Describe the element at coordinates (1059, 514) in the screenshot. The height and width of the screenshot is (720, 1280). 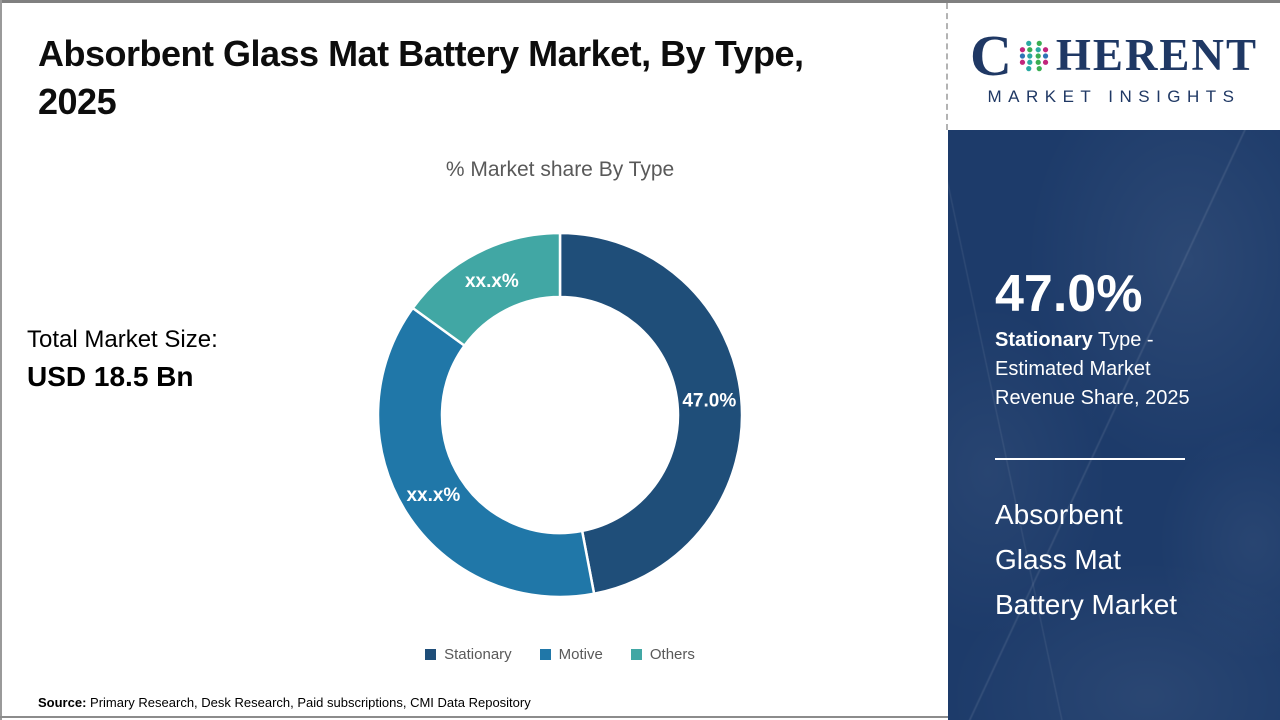
I see `sidebar-report-title-line1: Absorbent` at that location.